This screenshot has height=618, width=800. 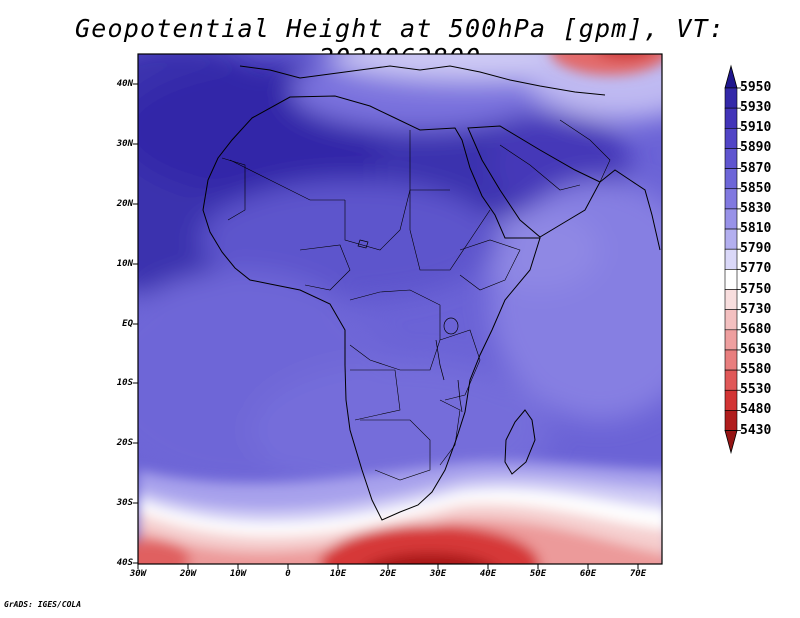 I want to click on border-niger-chad, so click(x=377, y=220).